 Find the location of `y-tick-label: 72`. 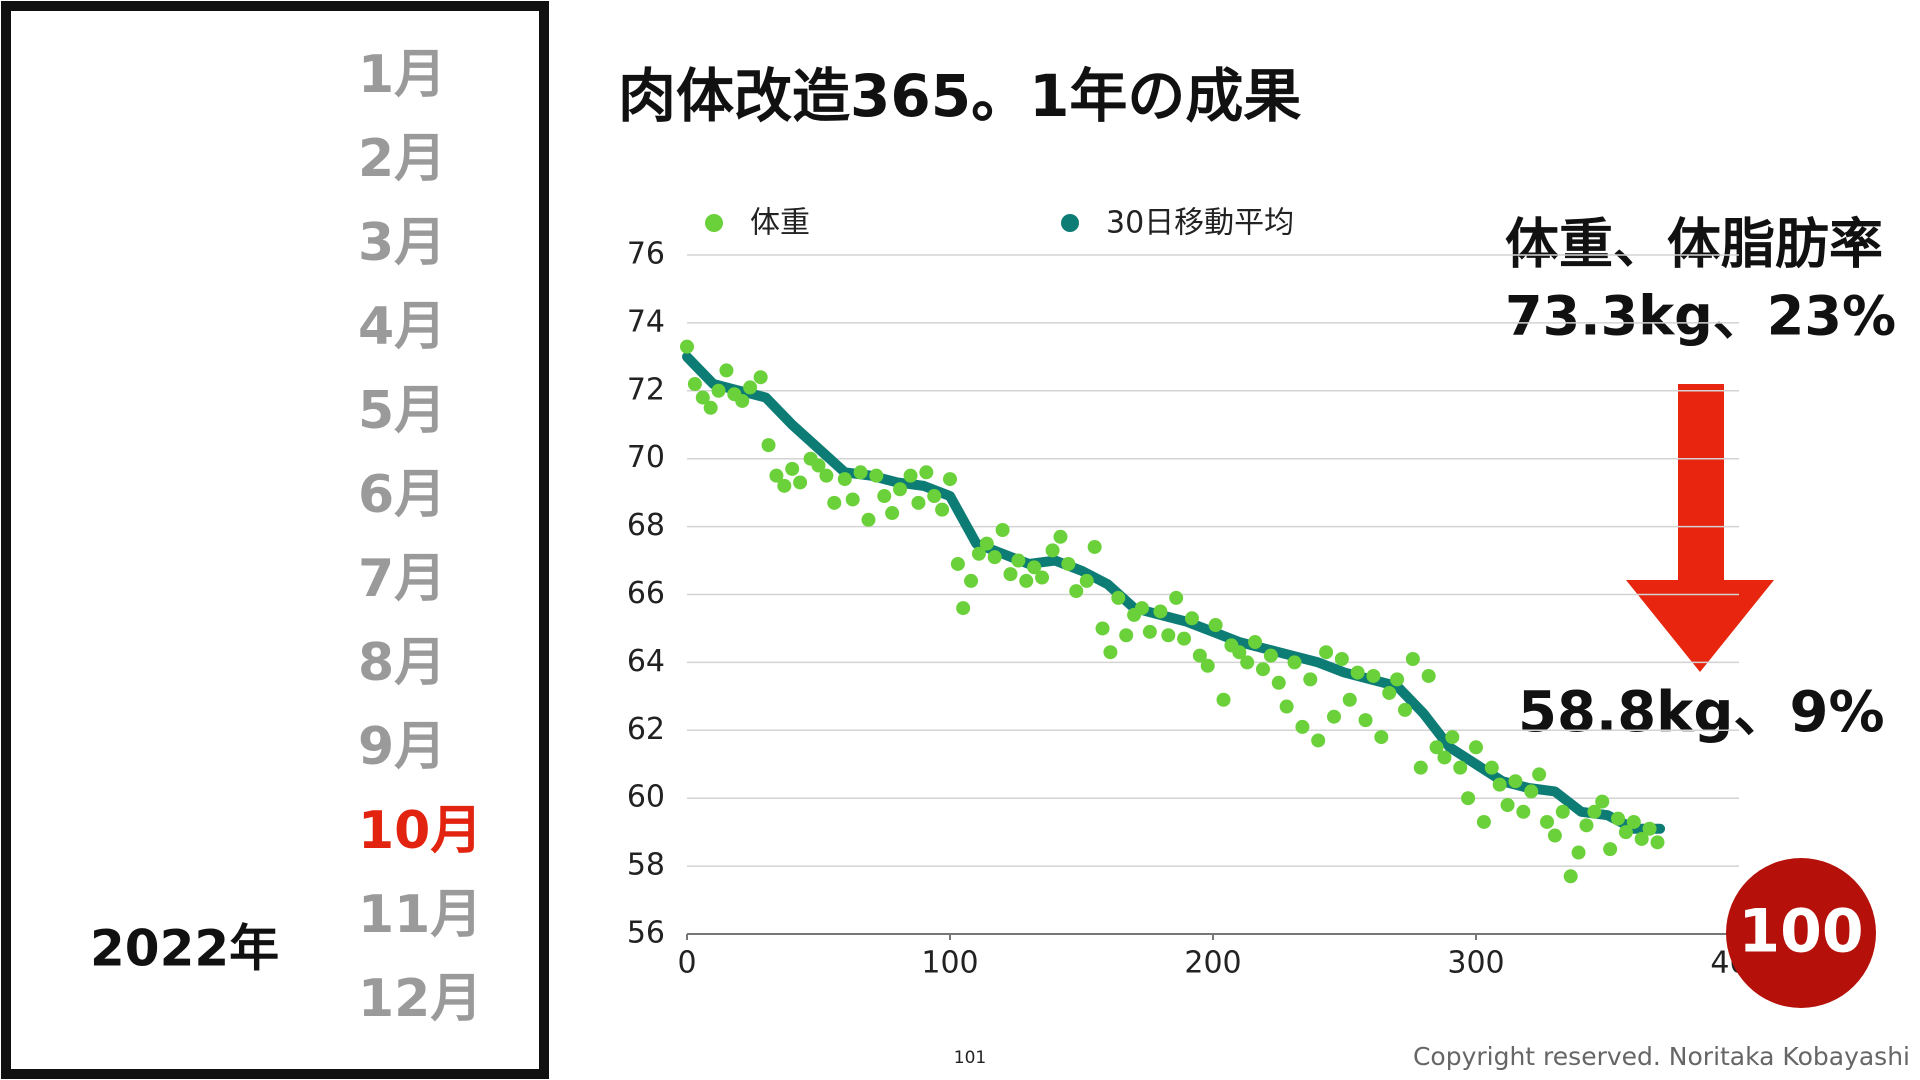

y-tick-label: 72 is located at coordinates (646, 389).